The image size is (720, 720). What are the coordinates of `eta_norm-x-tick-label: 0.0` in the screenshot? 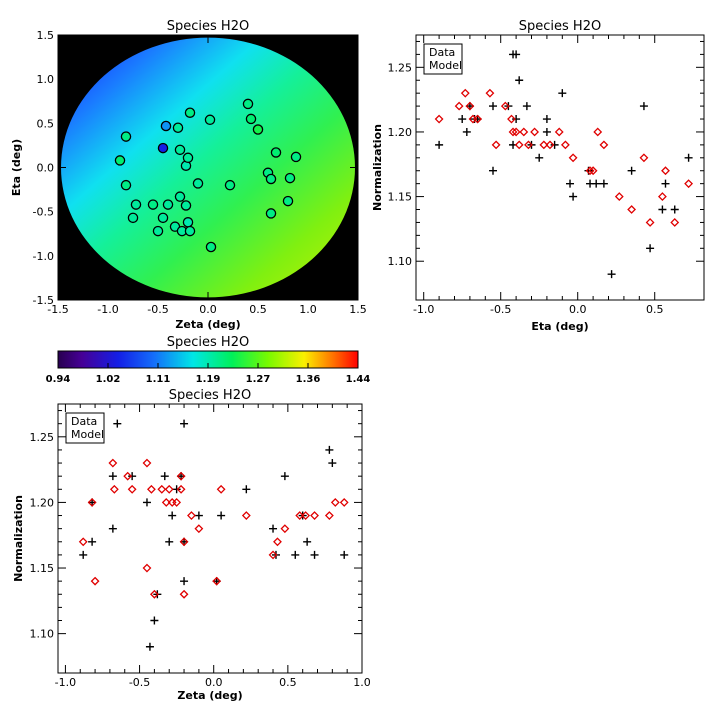 It's located at (578, 309).